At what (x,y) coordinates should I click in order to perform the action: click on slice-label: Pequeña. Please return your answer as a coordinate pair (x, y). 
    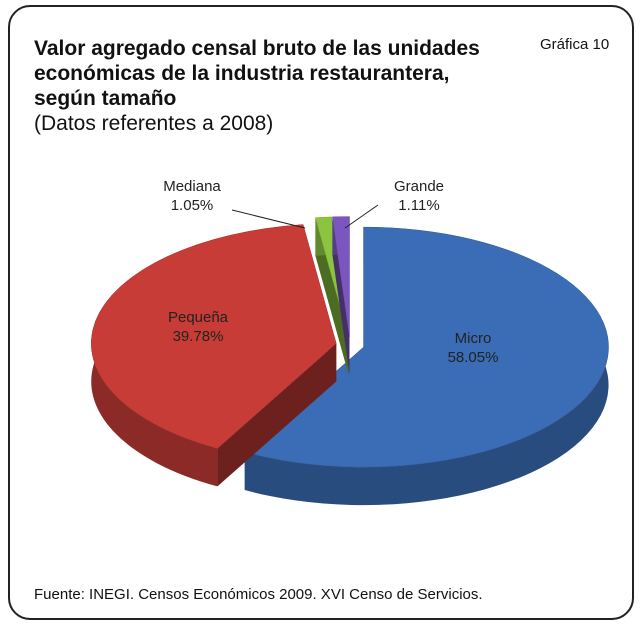
    Looking at the image, I should click on (198, 317).